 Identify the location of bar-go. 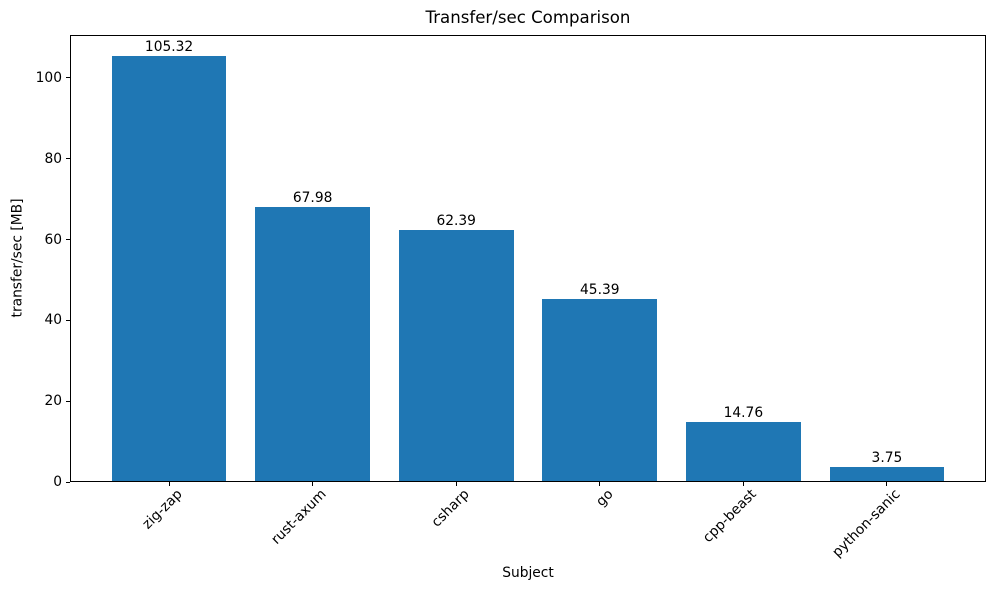
(600, 389).